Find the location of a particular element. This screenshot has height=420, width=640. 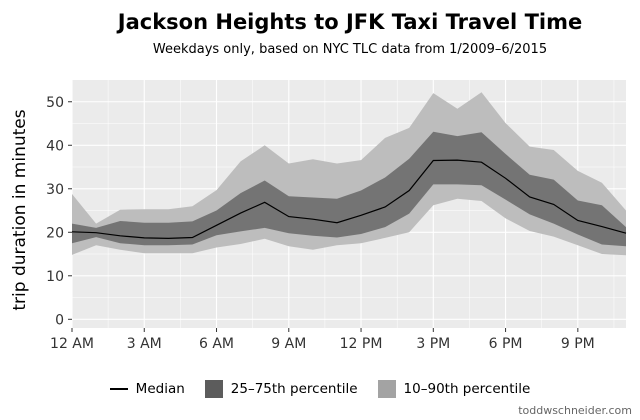

legend-label-median: Median is located at coordinates (160, 389).